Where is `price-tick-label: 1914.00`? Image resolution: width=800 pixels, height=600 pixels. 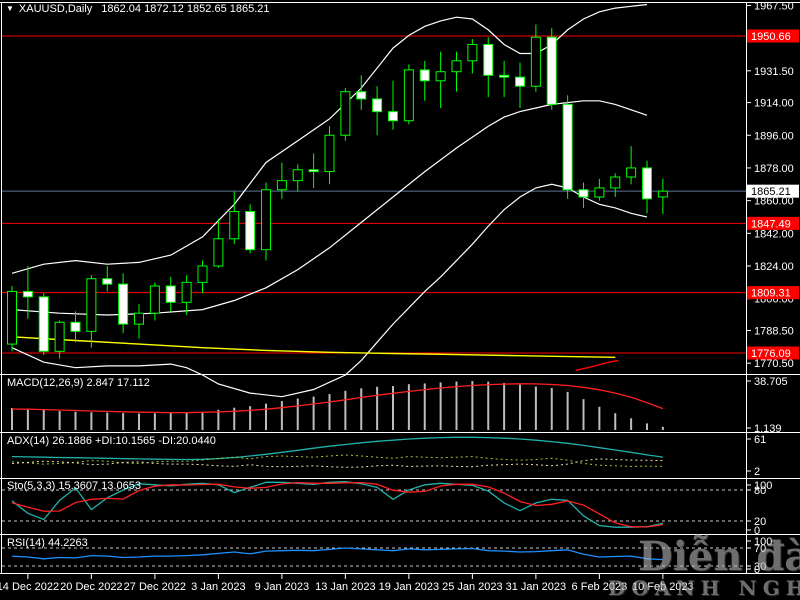
price-tick-label: 1914.00 is located at coordinates (774, 104).